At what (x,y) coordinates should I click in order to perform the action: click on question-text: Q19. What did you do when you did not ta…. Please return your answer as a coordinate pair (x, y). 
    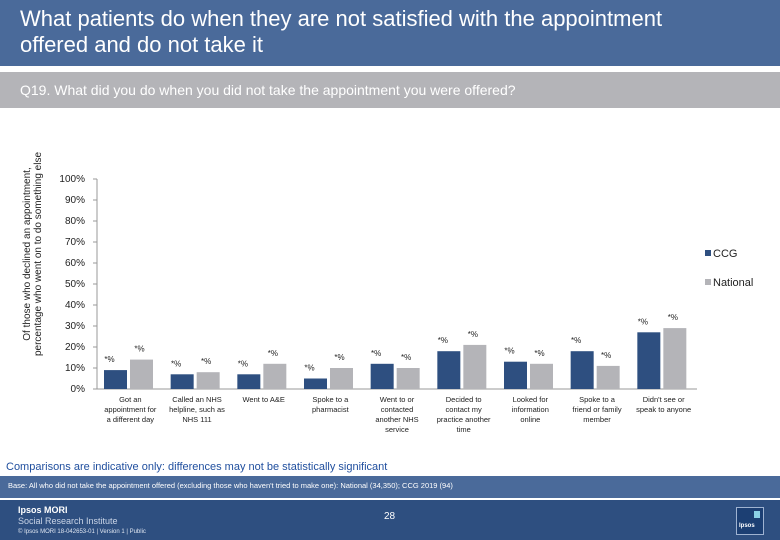
    Looking at the image, I should click on (268, 90).